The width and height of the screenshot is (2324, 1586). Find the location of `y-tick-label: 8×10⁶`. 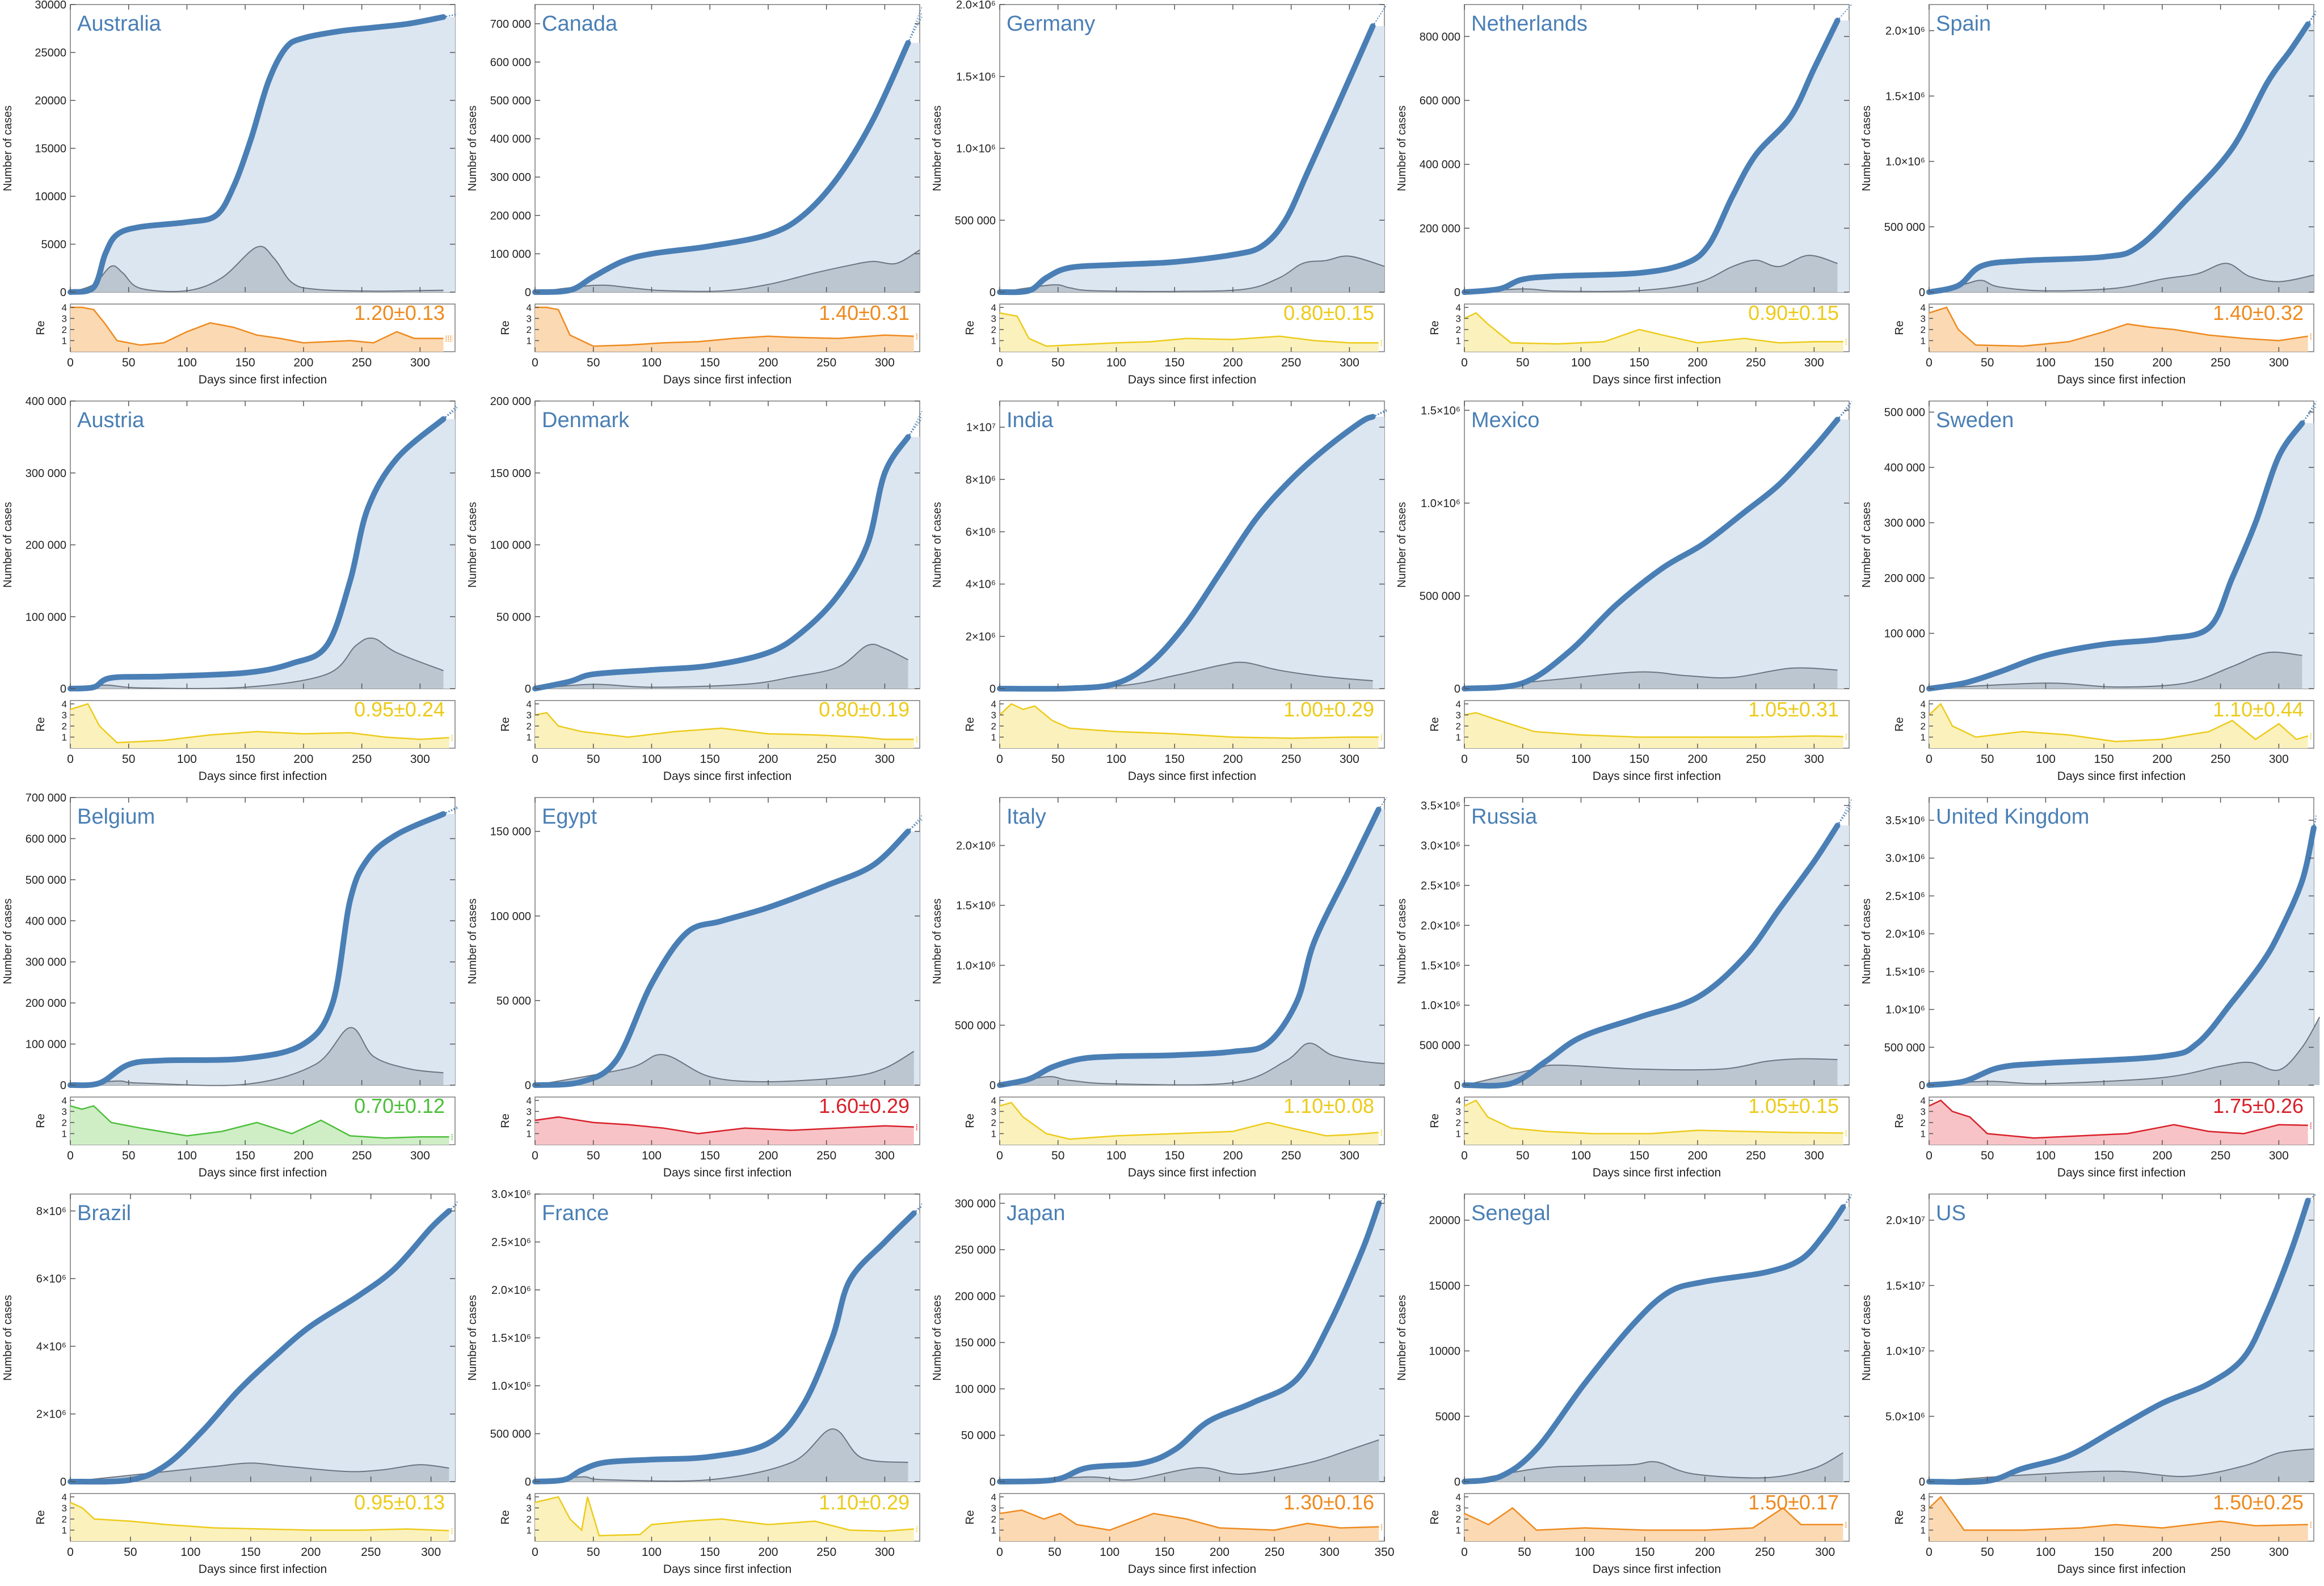

y-tick-label: 8×10⁶ is located at coordinates (981, 480).